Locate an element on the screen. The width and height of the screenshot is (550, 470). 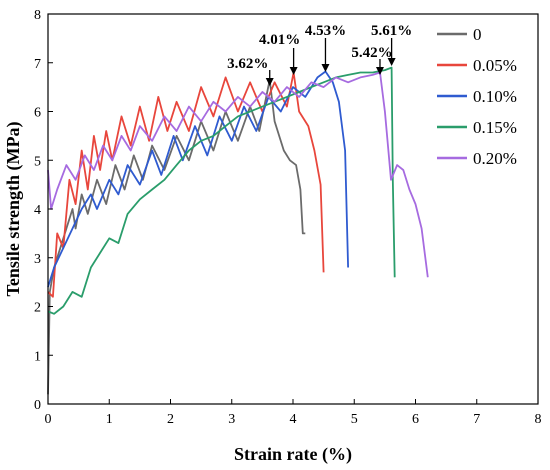
annotation-label: 5.42% is located at coordinates (371, 53).